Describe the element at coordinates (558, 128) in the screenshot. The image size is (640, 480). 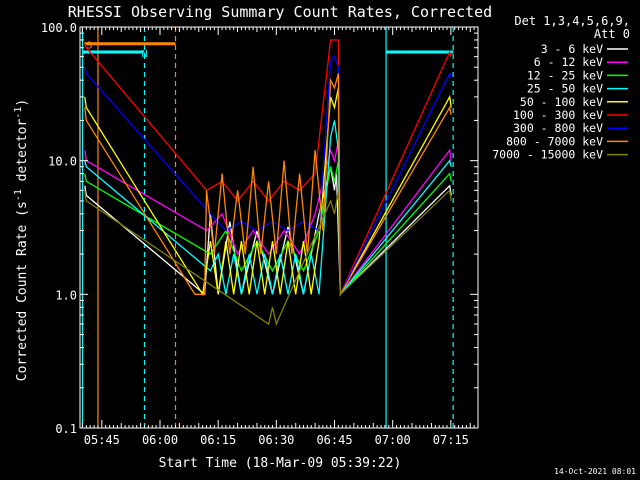
I see `legend-label: 300 - 800 keV` at that location.